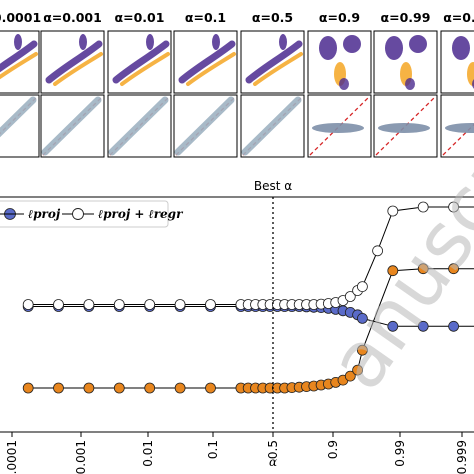 The height and width of the screenshot is (474, 474). I want to click on x-tick-label: 0.0001, so click(12, 457).